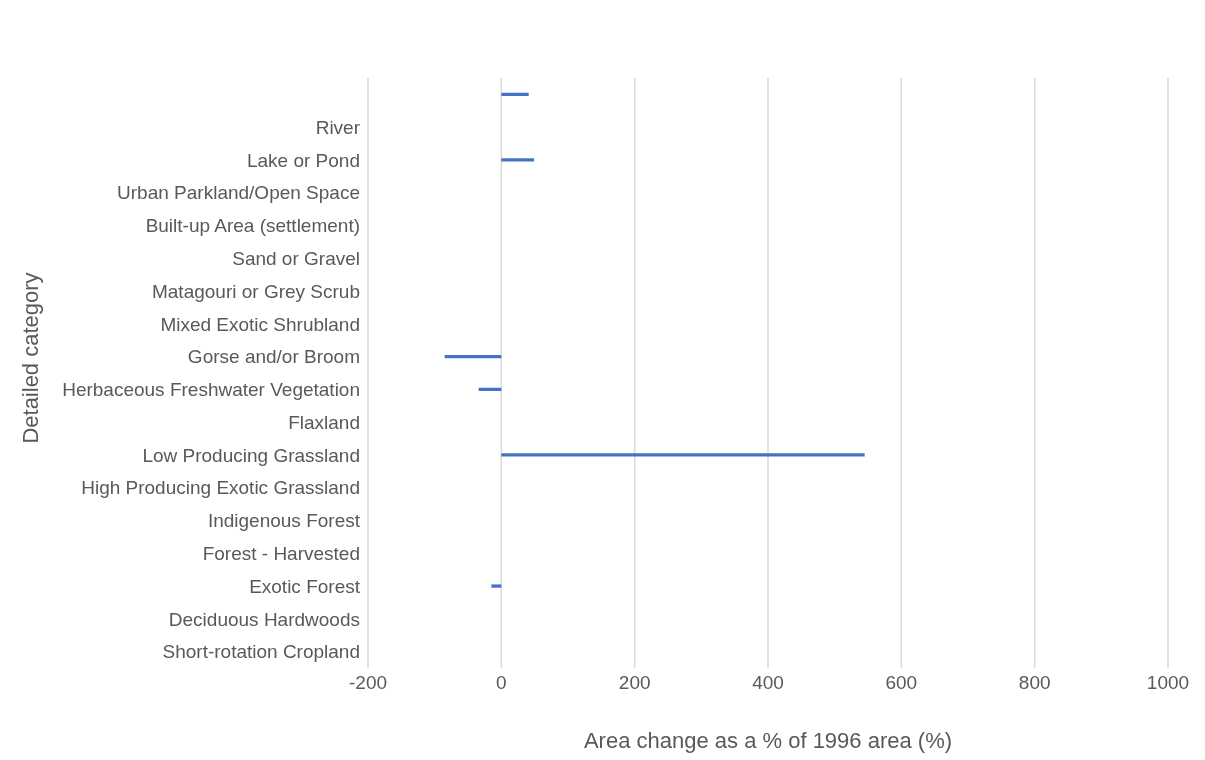 The image size is (1205, 760). What do you see at coordinates (1168, 683) in the screenshot?
I see `x-tick-label: 1000` at bounding box center [1168, 683].